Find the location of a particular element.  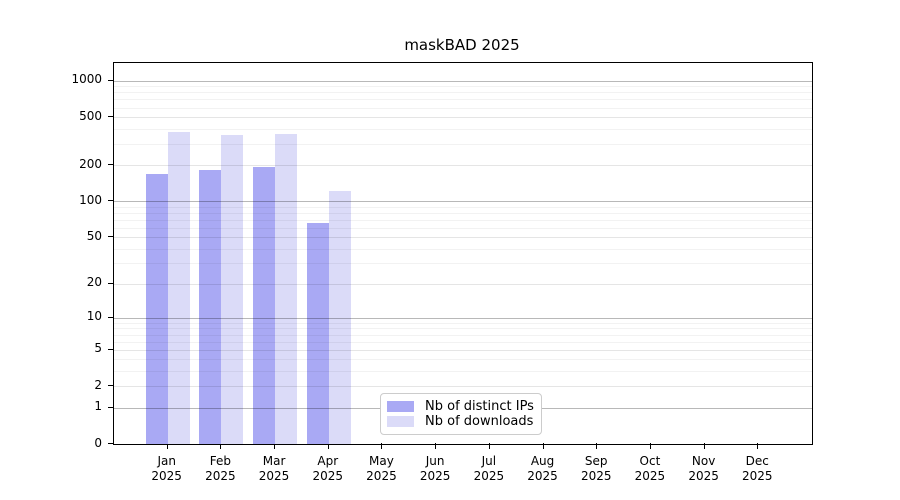

legend-item-downloads: Nb of downloads is located at coordinates (460, 421).